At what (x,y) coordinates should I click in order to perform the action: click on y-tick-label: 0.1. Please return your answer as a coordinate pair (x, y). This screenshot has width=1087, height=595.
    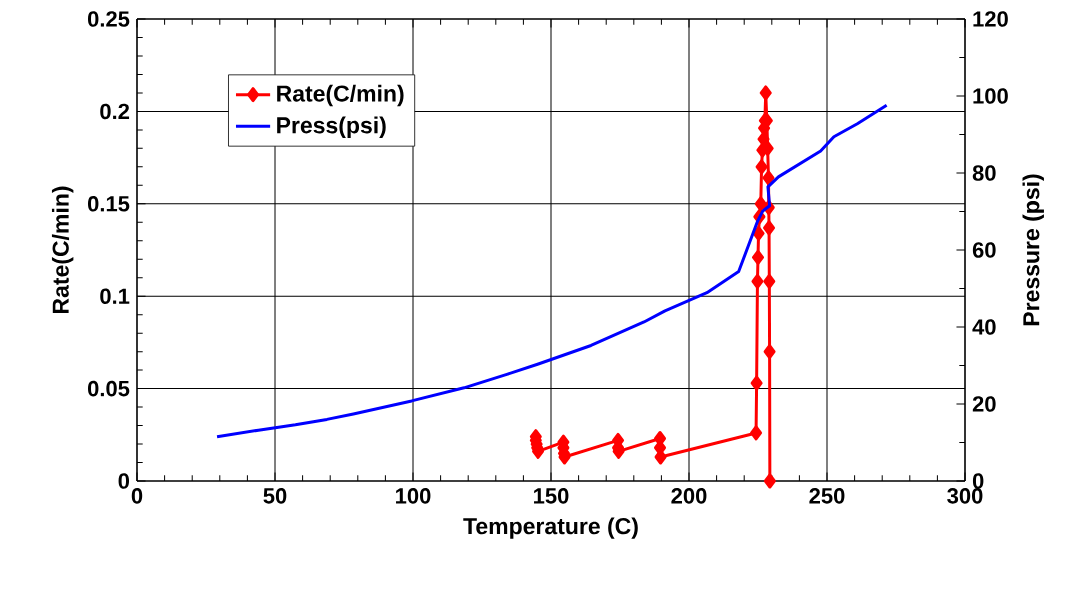
    Looking at the image, I should click on (115, 296).